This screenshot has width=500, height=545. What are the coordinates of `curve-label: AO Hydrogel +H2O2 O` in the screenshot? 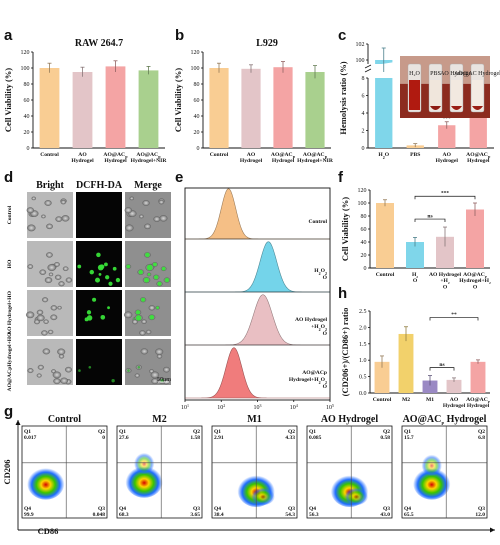 It's located at (311, 327).